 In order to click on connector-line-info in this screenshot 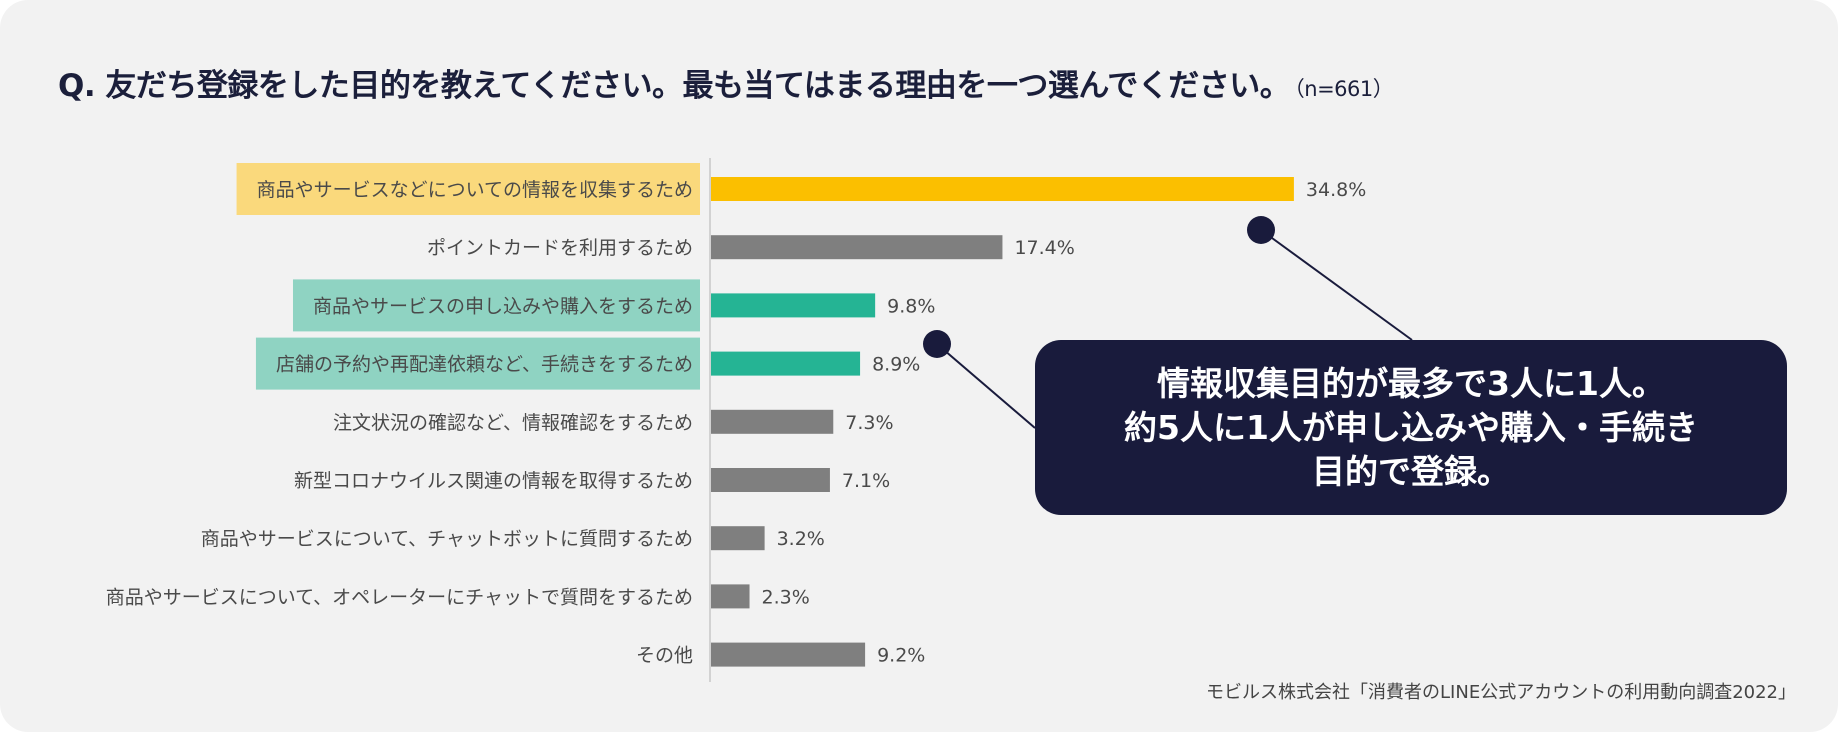, I will do `click(1336, 285)`.